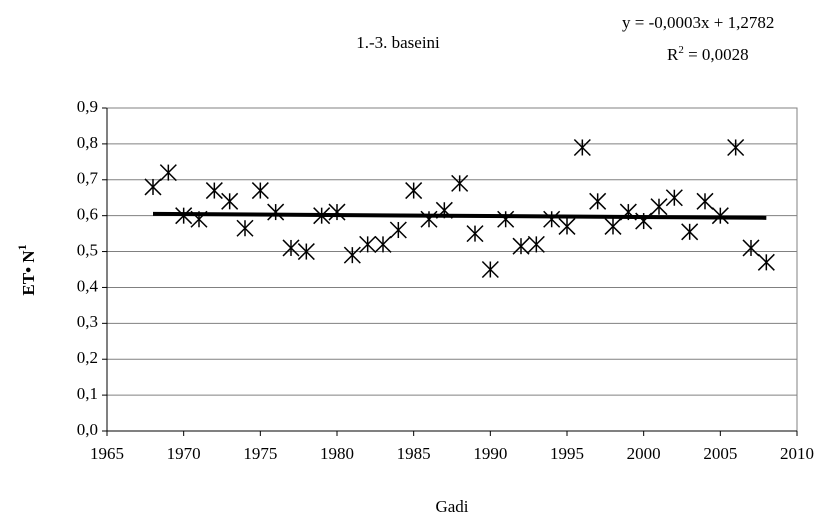  I want to click on r-squared: R2 = 0,0028, so click(708, 54).